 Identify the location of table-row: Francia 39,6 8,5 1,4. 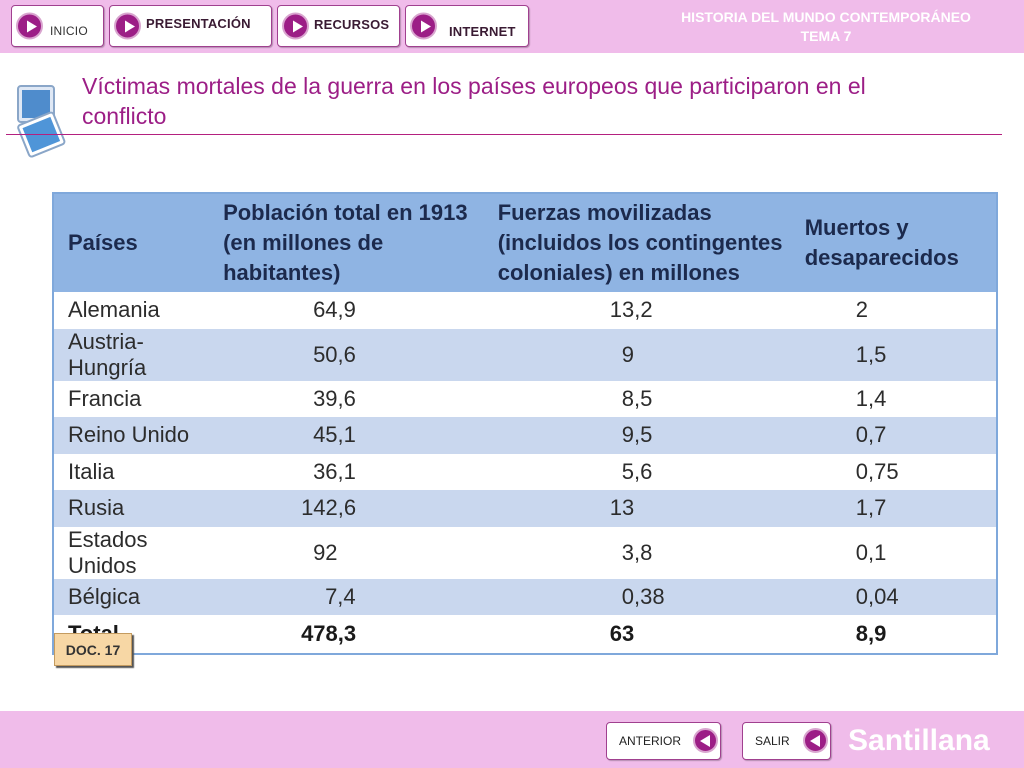
(525, 399).